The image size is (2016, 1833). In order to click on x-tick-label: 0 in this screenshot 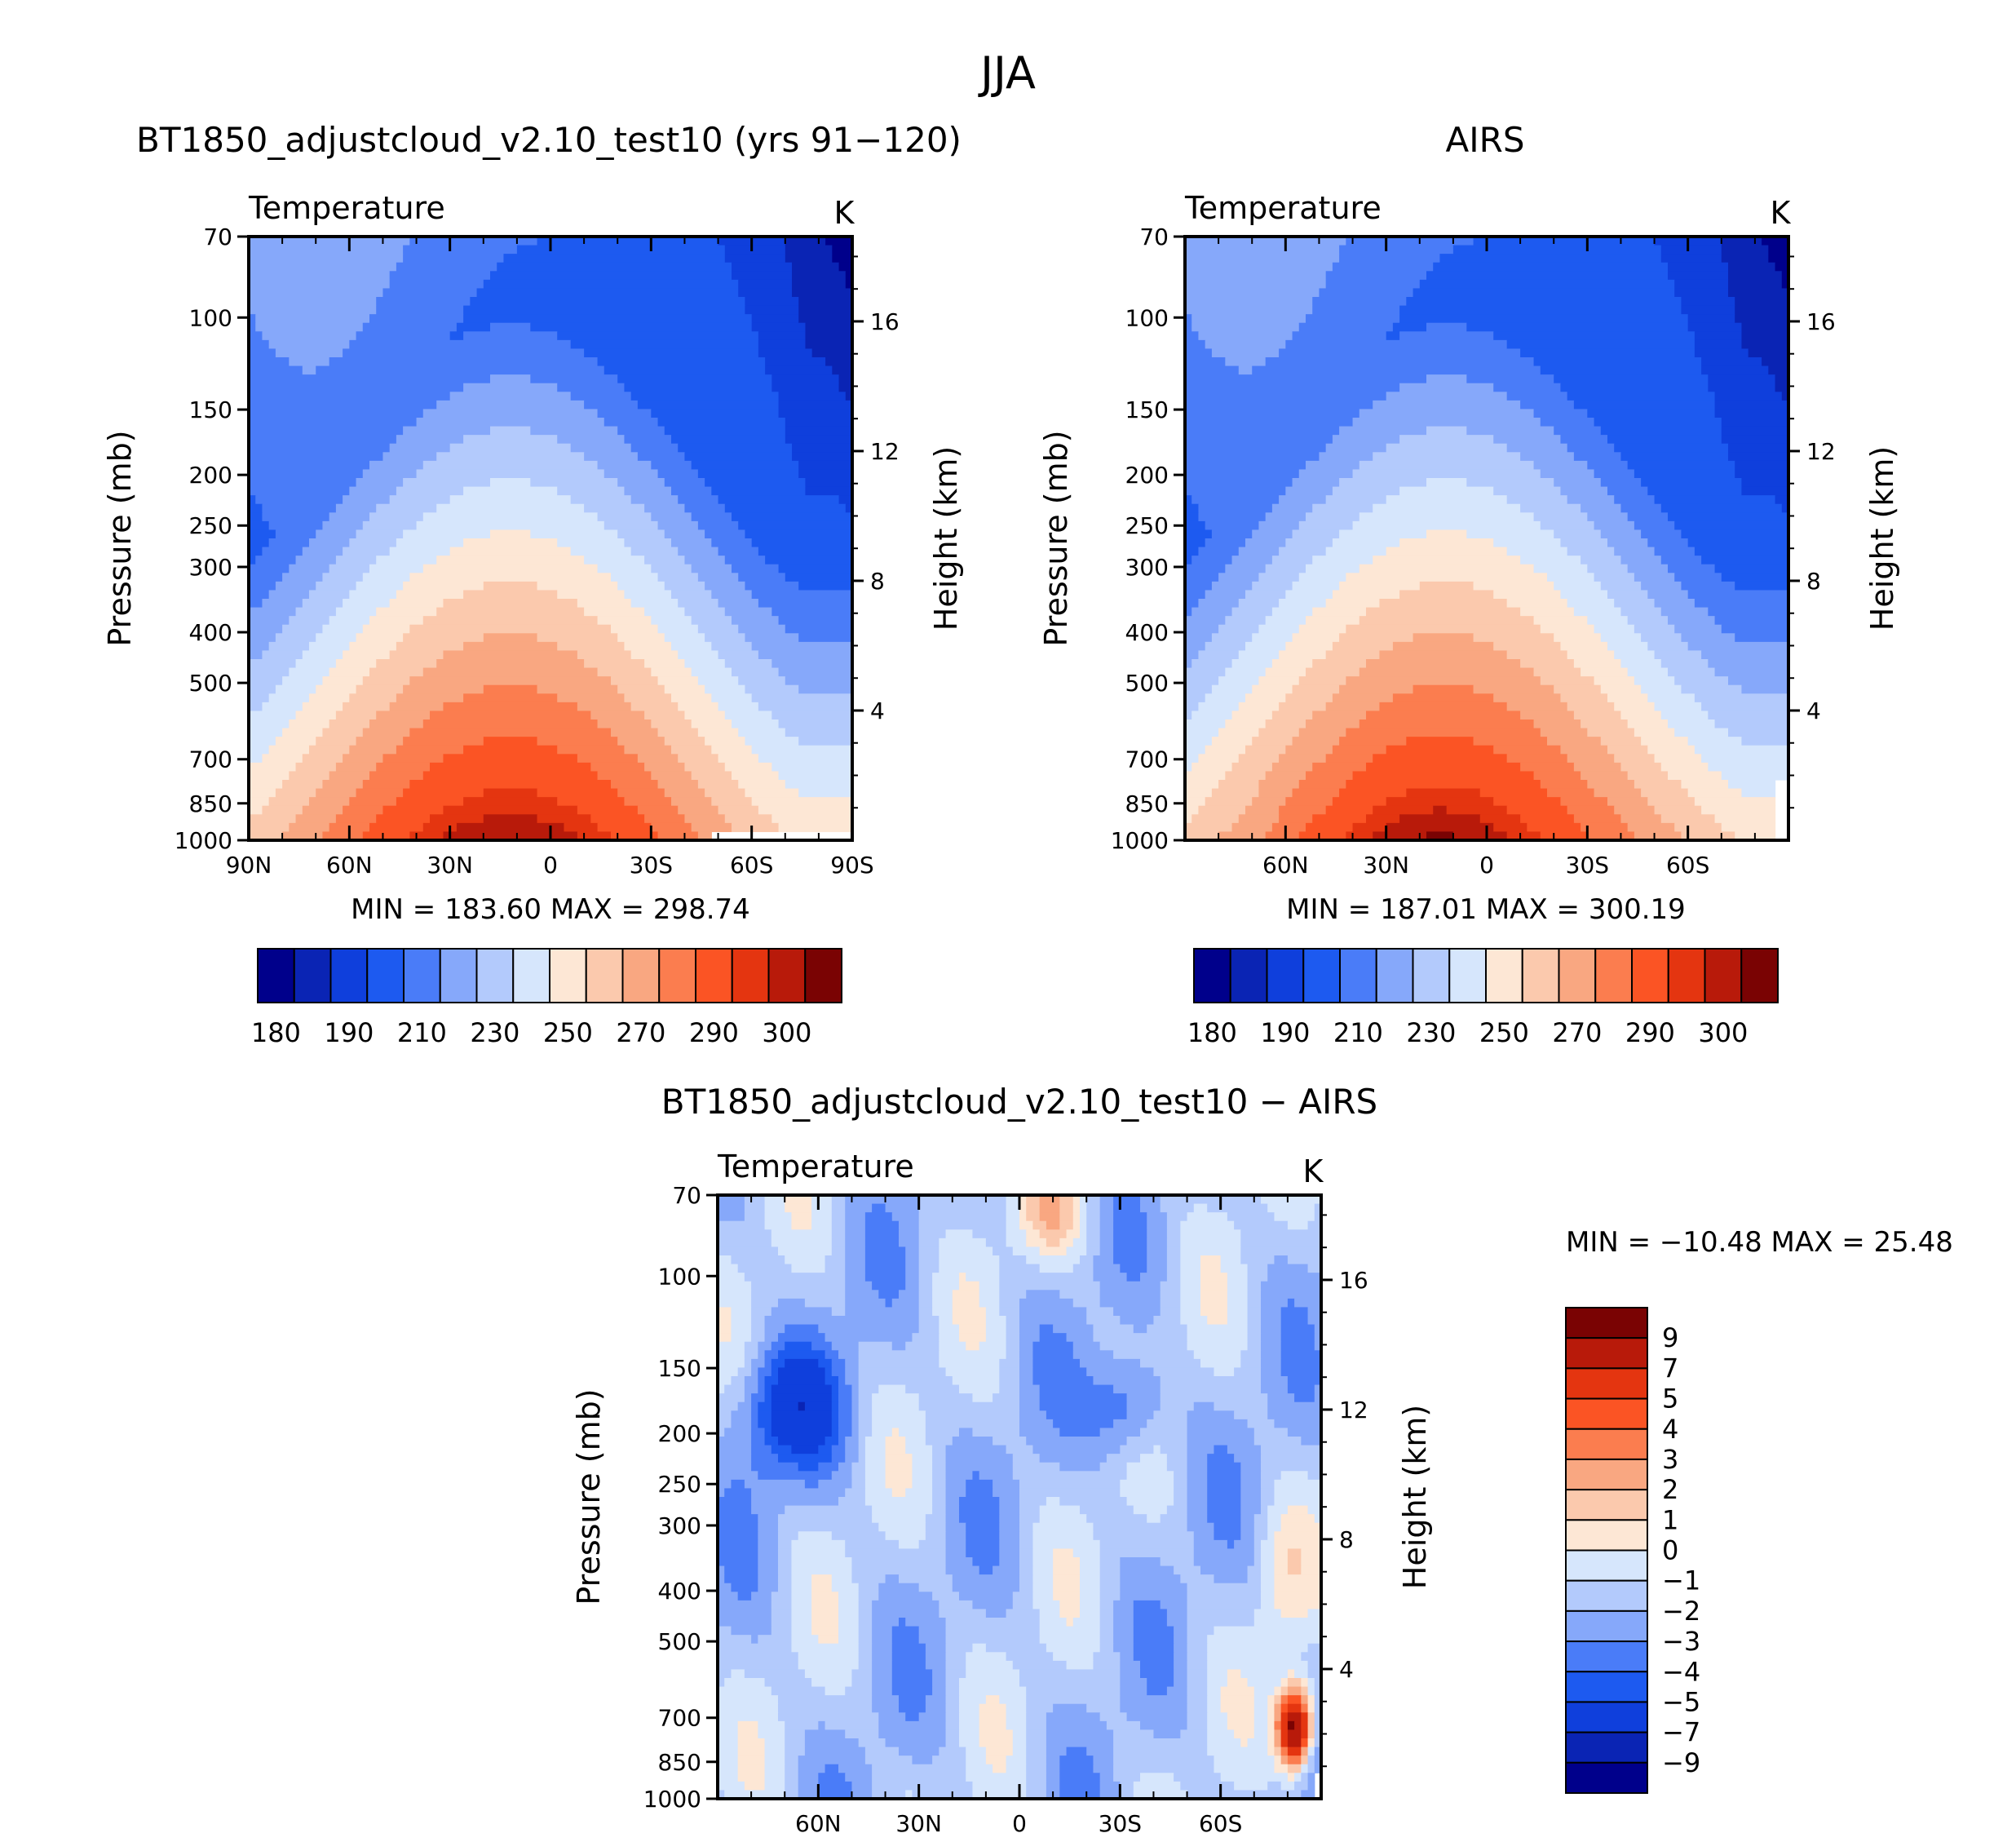, I will do `click(550, 865)`.